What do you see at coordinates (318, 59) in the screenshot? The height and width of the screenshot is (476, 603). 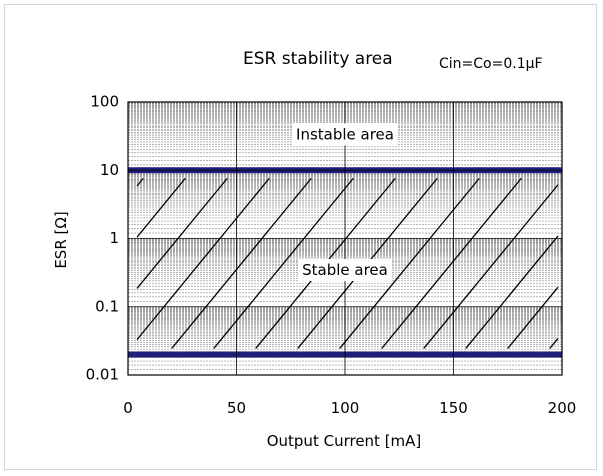 I see `chart-title: ESR stability area` at bounding box center [318, 59].